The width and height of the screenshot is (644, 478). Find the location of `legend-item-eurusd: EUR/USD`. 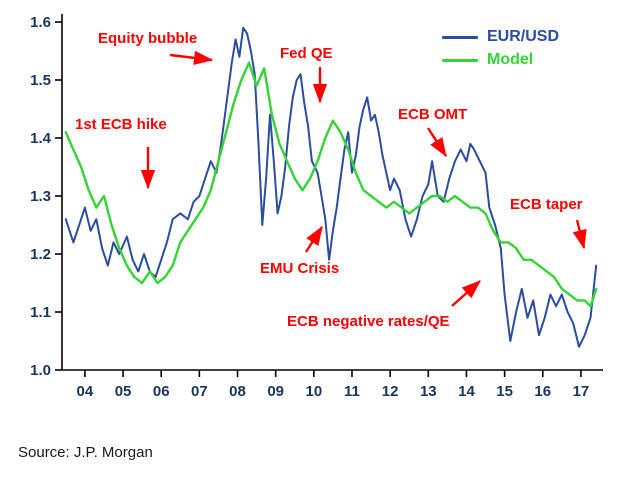

legend-item-eurusd: EUR/USD is located at coordinates (500, 37).